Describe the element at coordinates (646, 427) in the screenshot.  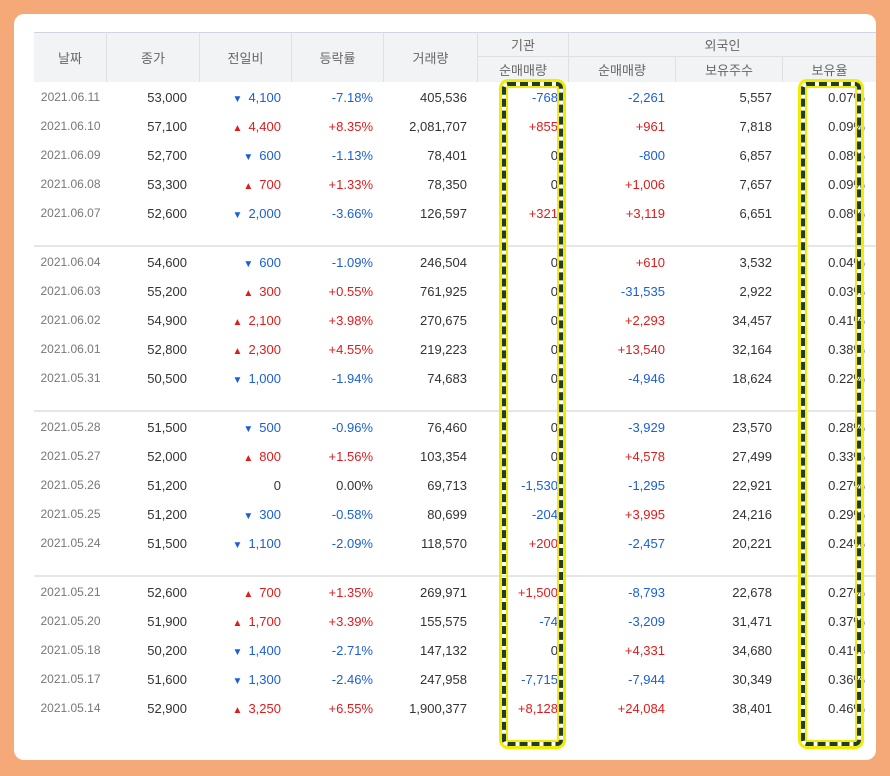
I see `cell-frgn-net: -3,929` at that location.